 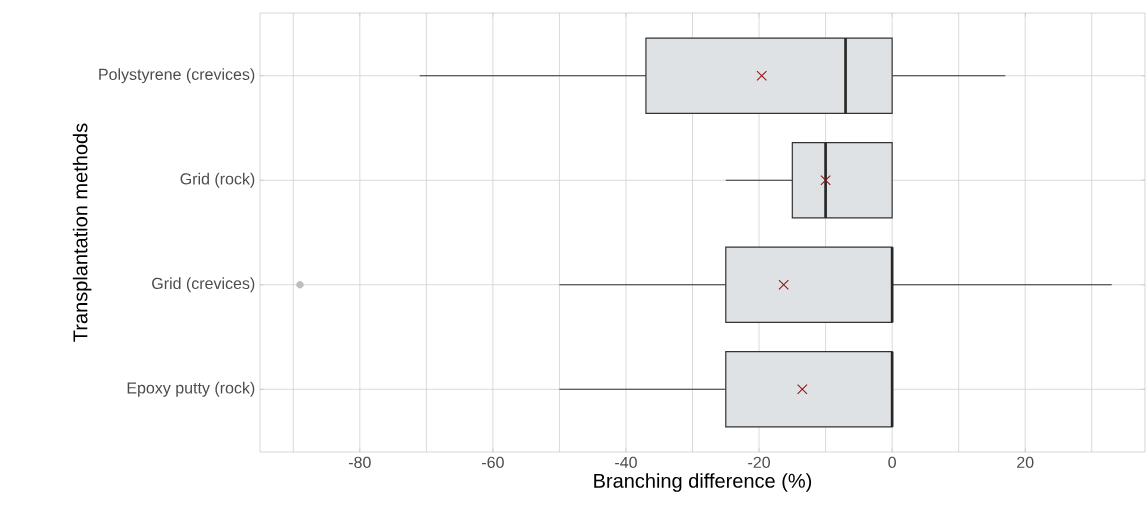 What do you see at coordinates (626, 462) in the screenshot?
I see `x-tick-label: -40` at bounding box center [626, 462].